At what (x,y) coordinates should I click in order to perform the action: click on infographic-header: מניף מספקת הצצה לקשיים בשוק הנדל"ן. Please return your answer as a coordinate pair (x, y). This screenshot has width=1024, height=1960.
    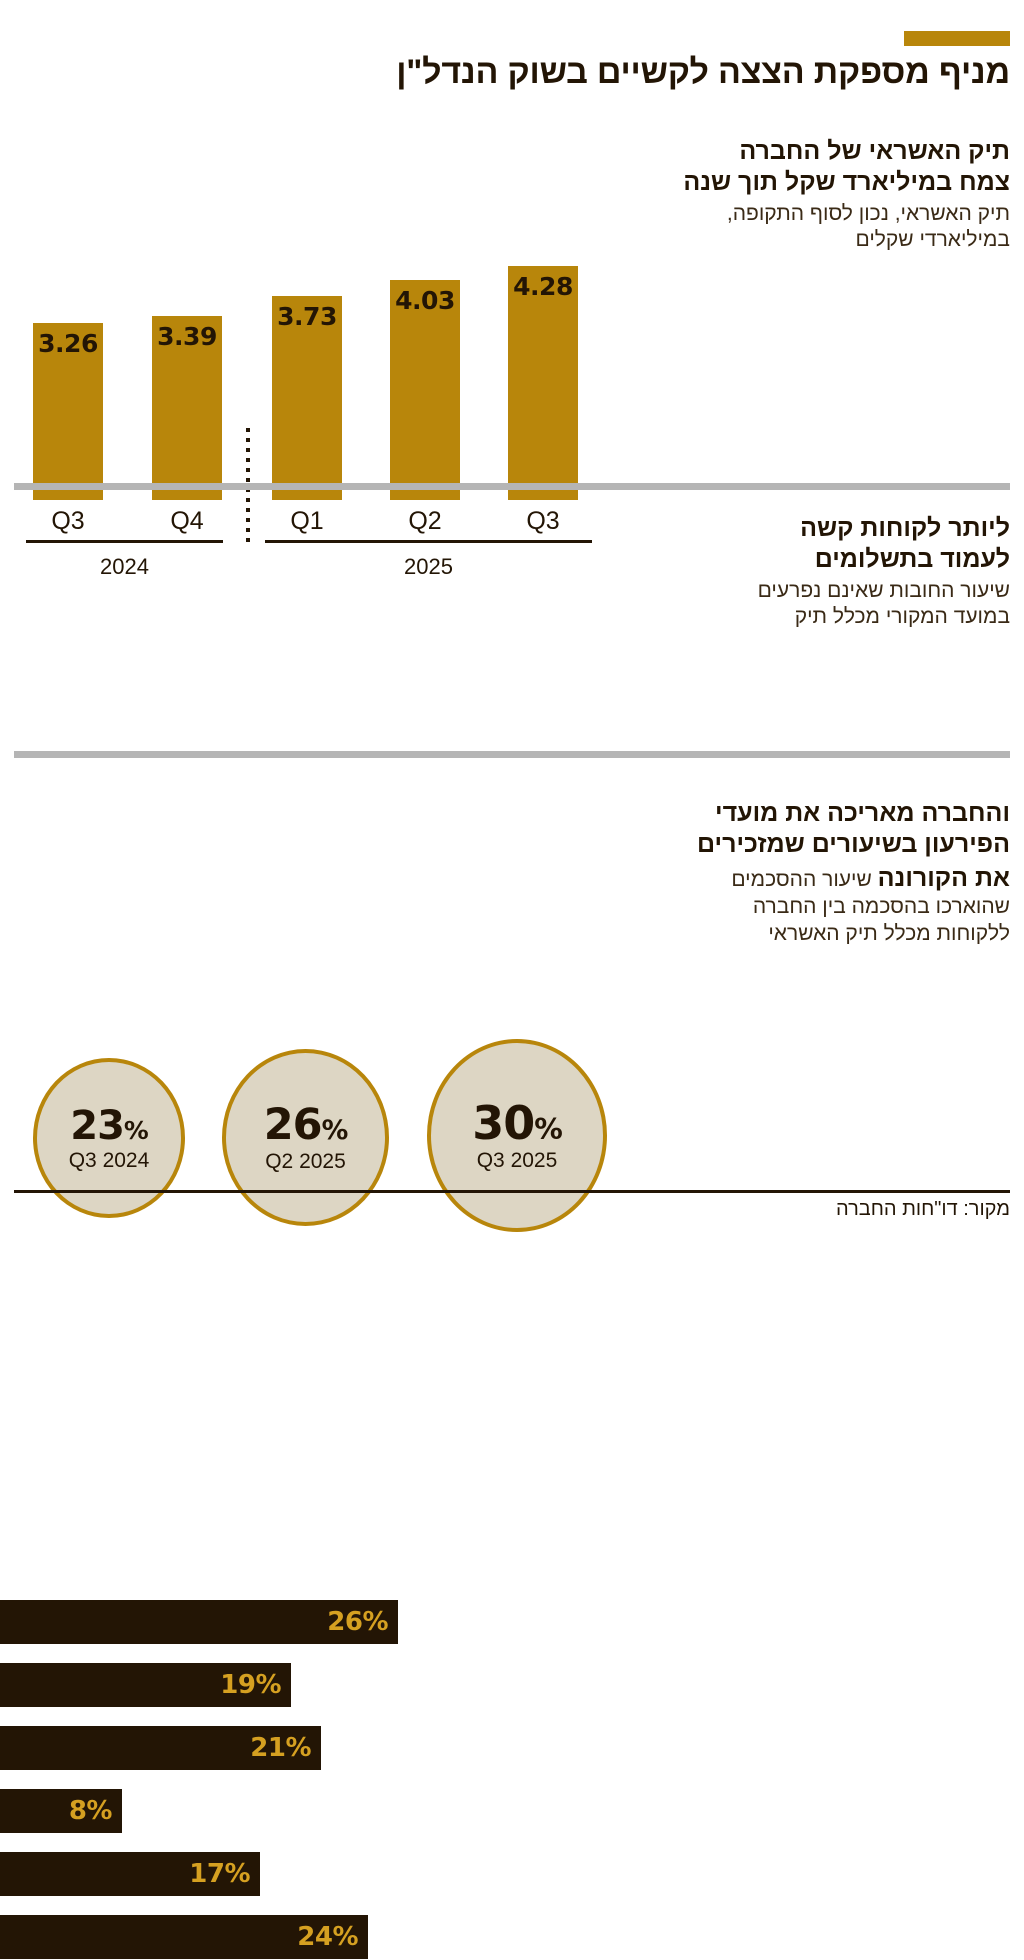
    Looking at the image, I should click on (512, 60).